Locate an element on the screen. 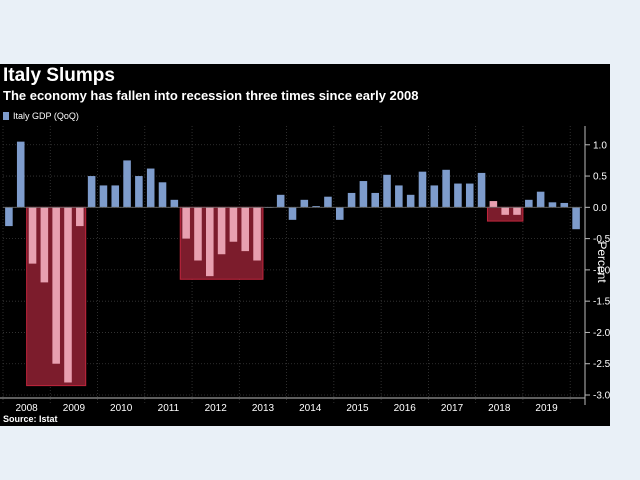 The width and height of the screenshot is (640, 480). y-tick-label: -2.5 is located at coordinates (601, 364).